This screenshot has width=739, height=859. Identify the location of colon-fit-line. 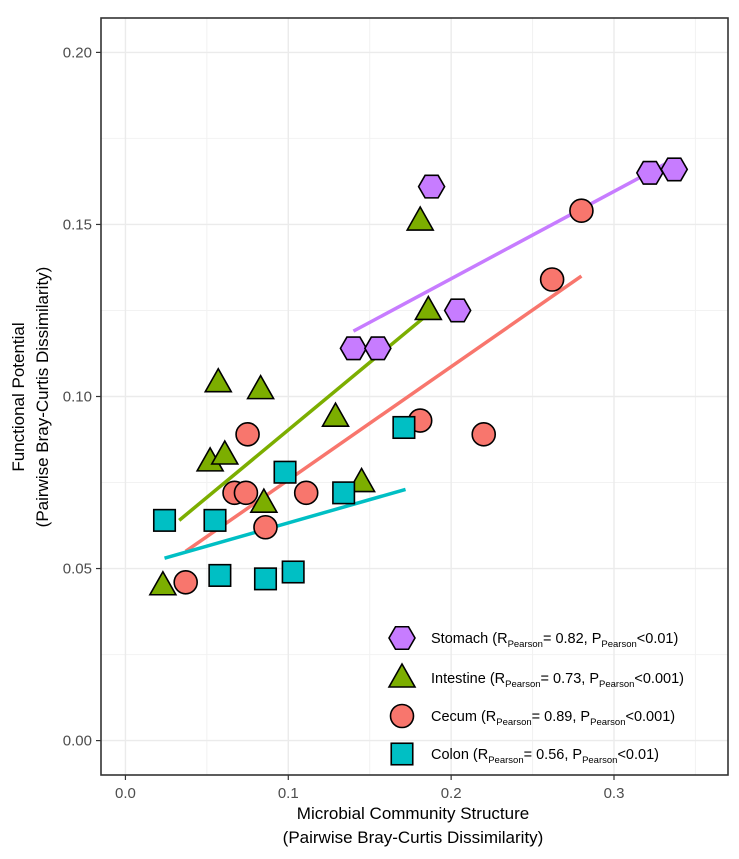
(285, 523).